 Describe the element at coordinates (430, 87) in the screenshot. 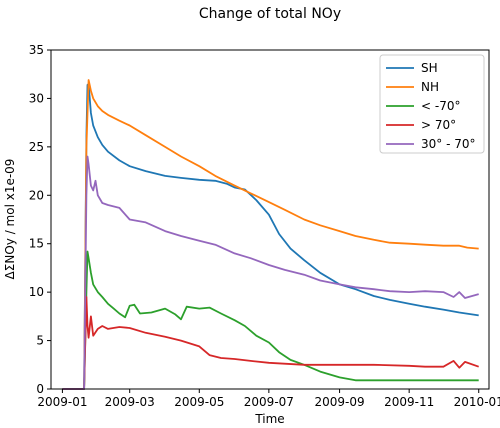

I see `legend-label: NH` at that location.